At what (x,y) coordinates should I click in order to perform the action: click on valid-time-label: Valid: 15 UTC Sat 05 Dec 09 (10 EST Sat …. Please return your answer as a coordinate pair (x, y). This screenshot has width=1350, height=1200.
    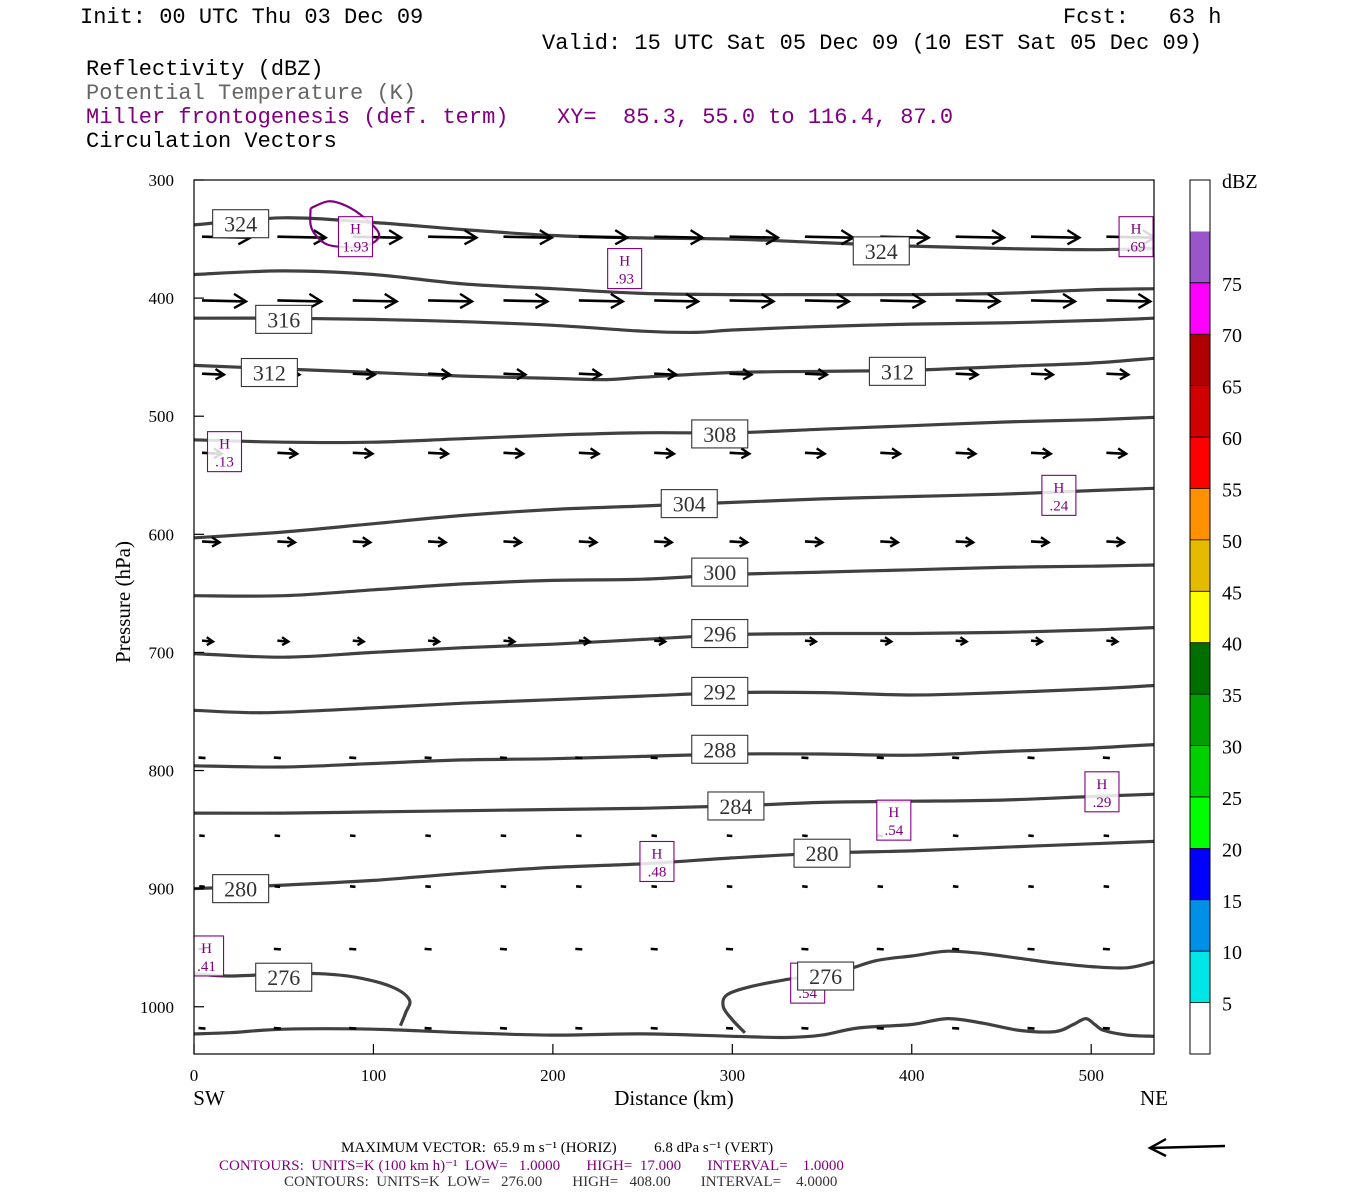
    Looking at the image, I should click on (872, 43).